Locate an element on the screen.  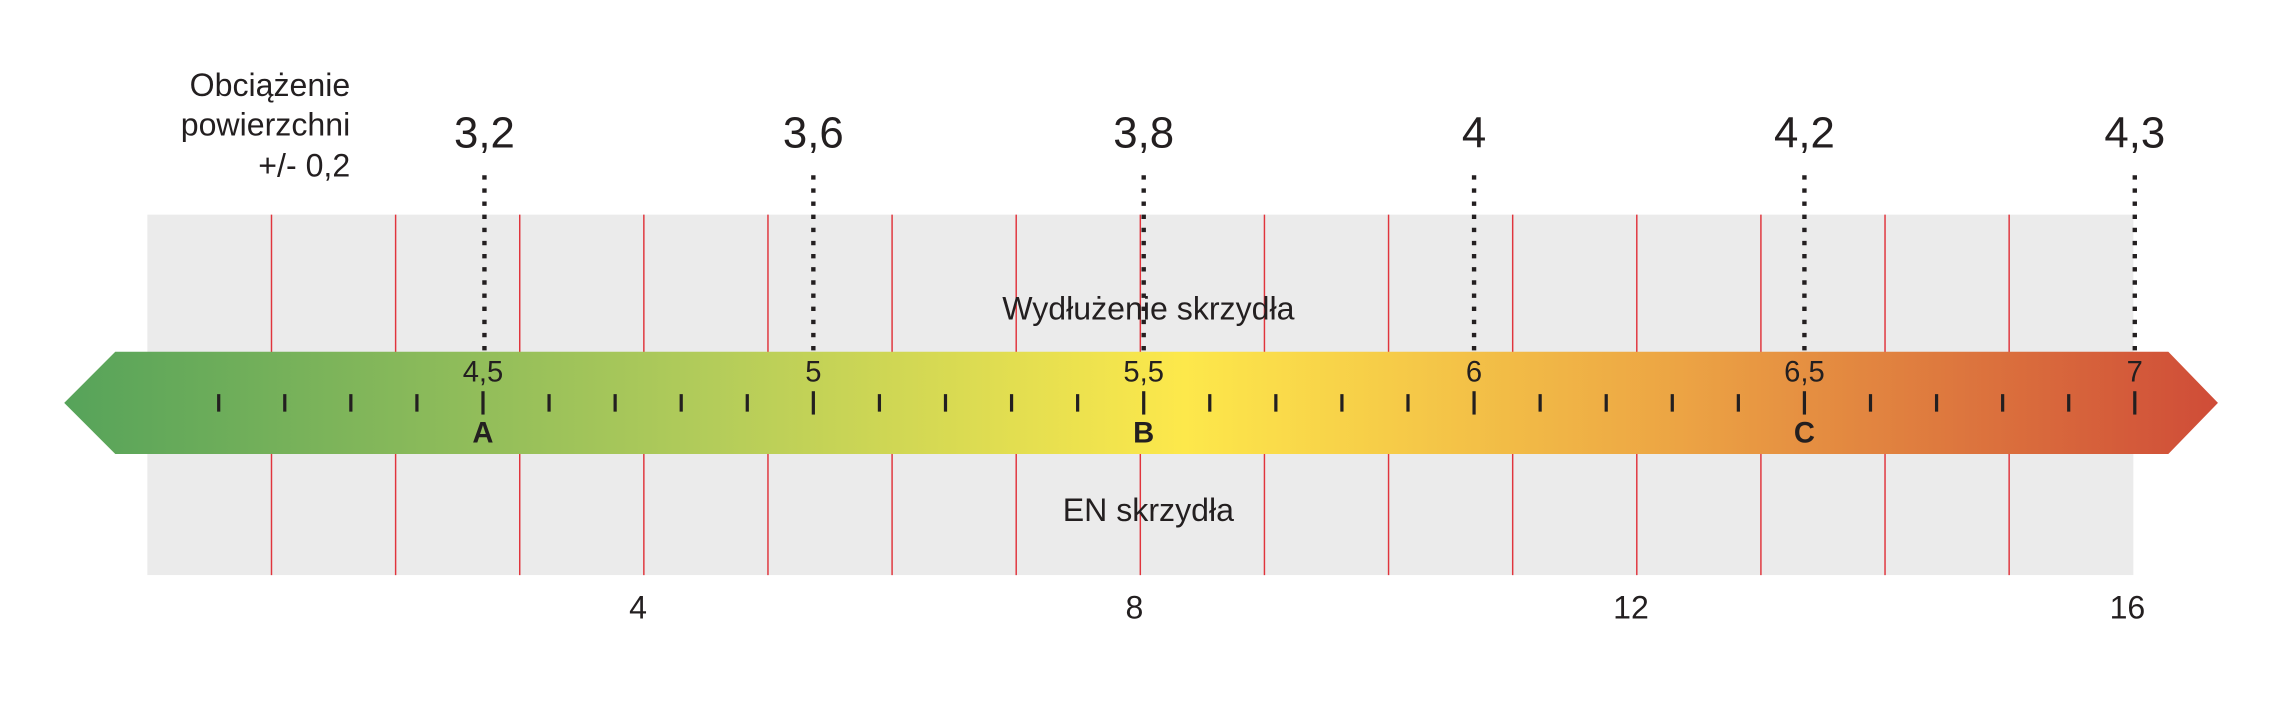
en-tick-label: 8 is located at coordinates (1135, 608).